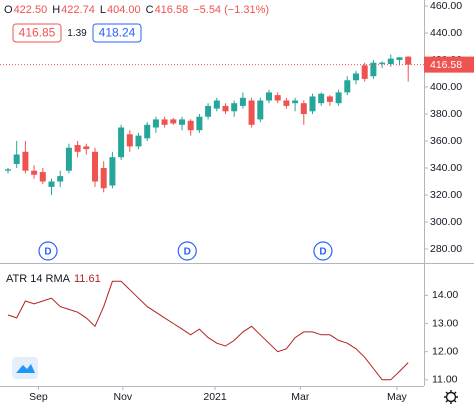 Image resolution: width=474 pixels, height=408 pixels. What do you see at coordinates (124, 10) in the screenshot?
I see `ohlc-value: 404.00` at bounding box center [124, 10].